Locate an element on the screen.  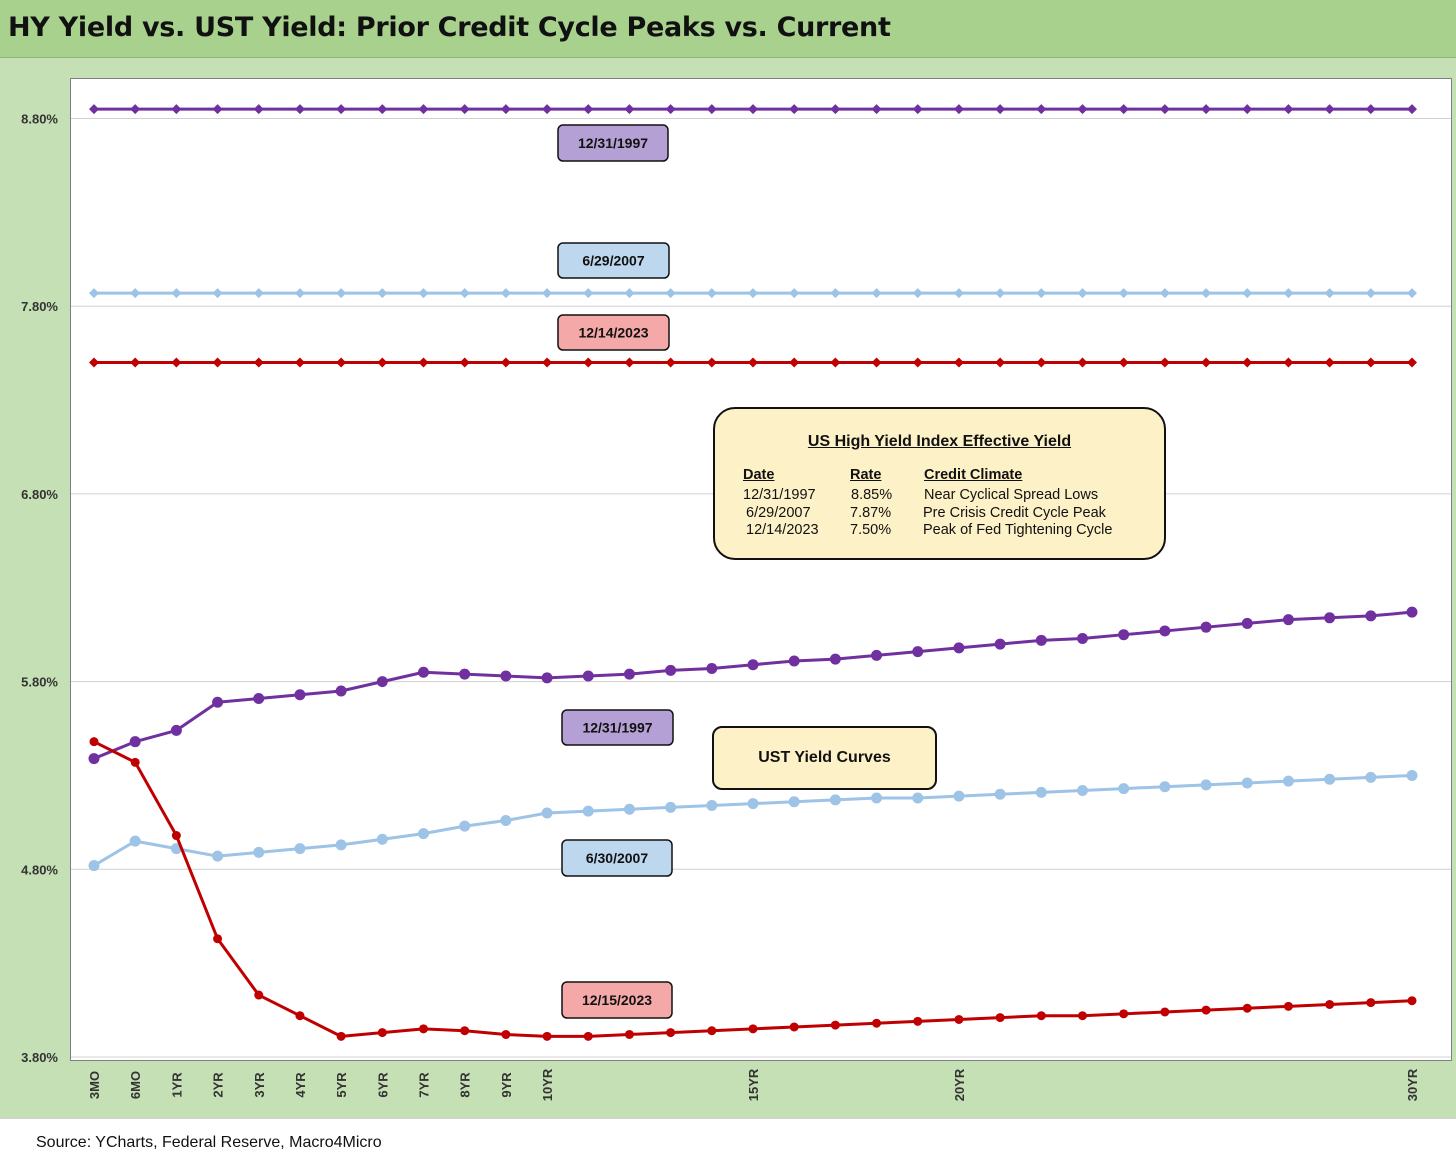
callout-label: 12/15/2023 is located at coordinates (617, 1000).